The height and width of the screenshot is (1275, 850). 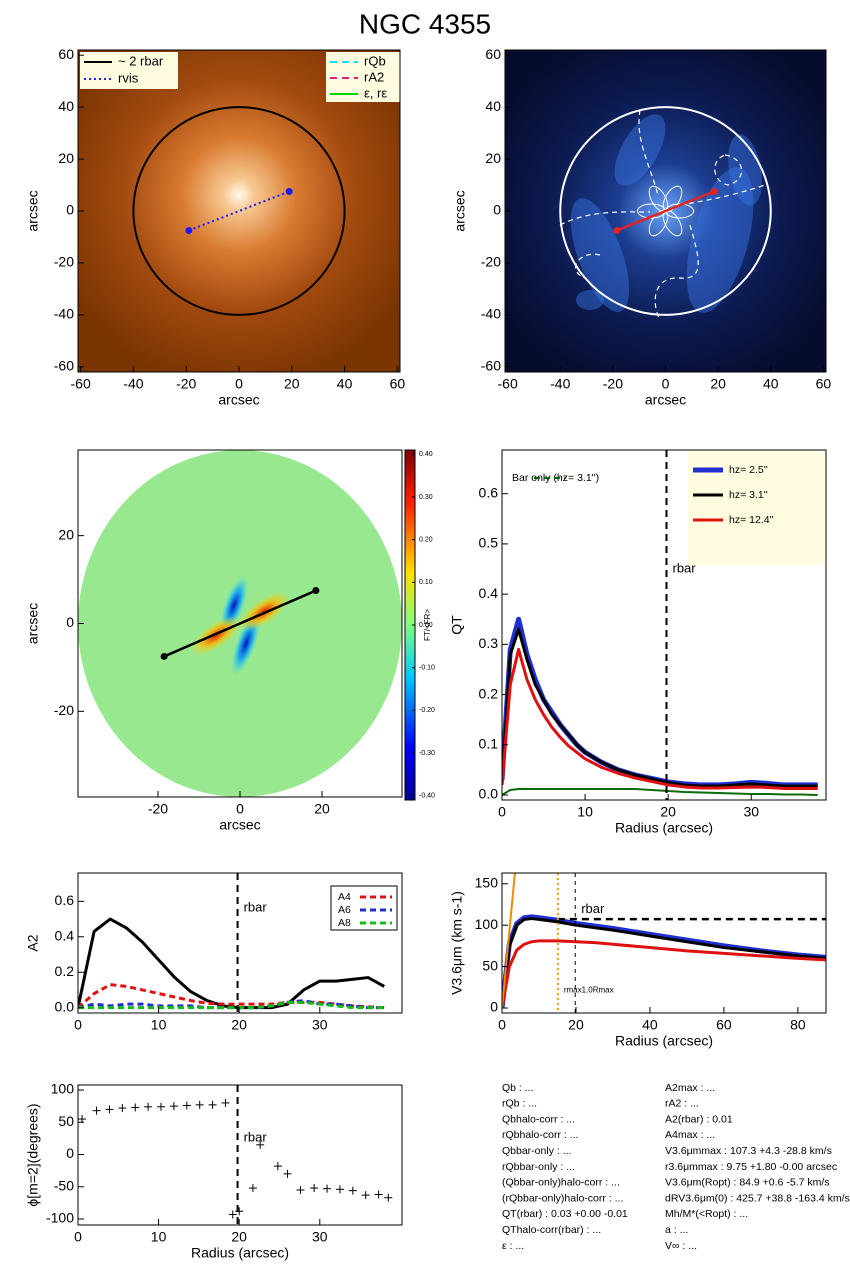 What do you see at coordinates (33, 942) in the screenshot?
I see `y-axis-label: A2` at bounding box center [33, 942].